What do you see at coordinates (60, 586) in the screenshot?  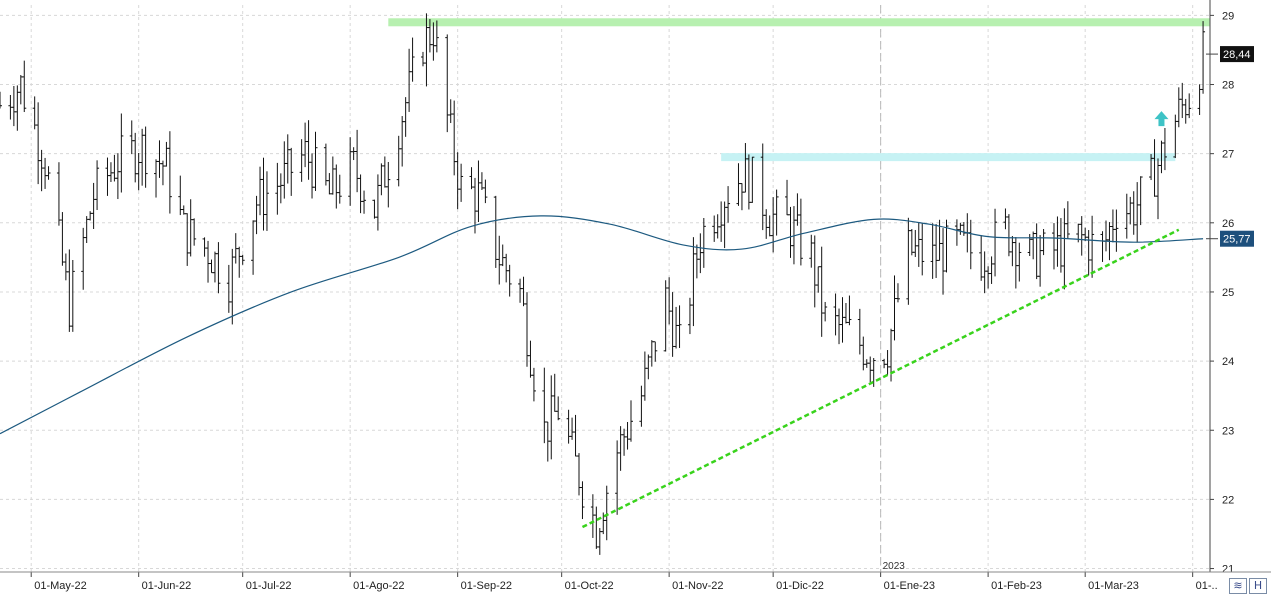 I see `x-tick-label: 01-May-22` at bounding box center [60, 586].